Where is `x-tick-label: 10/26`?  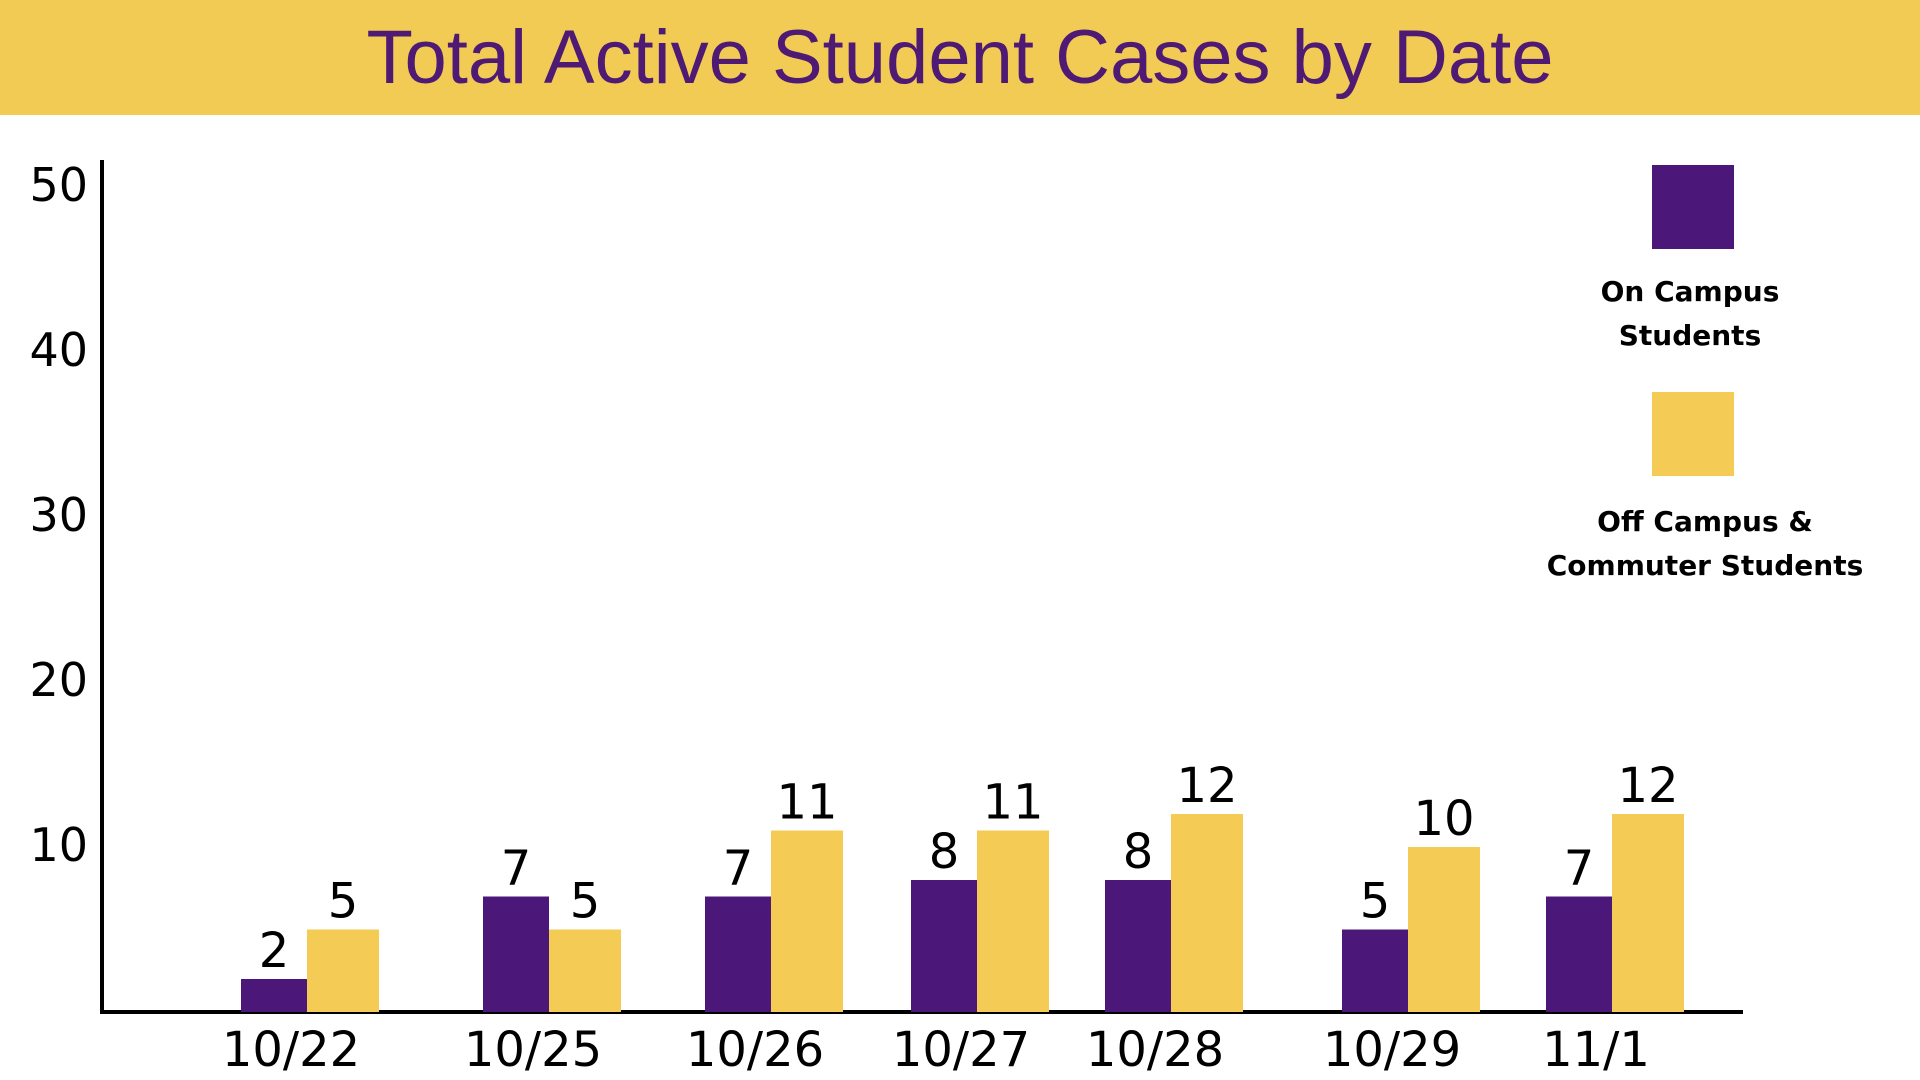 x-tick-label: 10/26 is located at coordinates (755, 1050).